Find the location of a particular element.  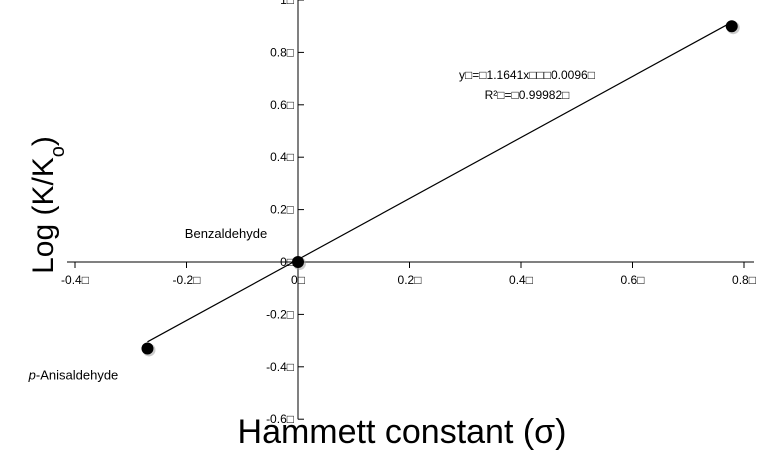

x-tick-label: -0.2□ is located at coordinates (187, 280).